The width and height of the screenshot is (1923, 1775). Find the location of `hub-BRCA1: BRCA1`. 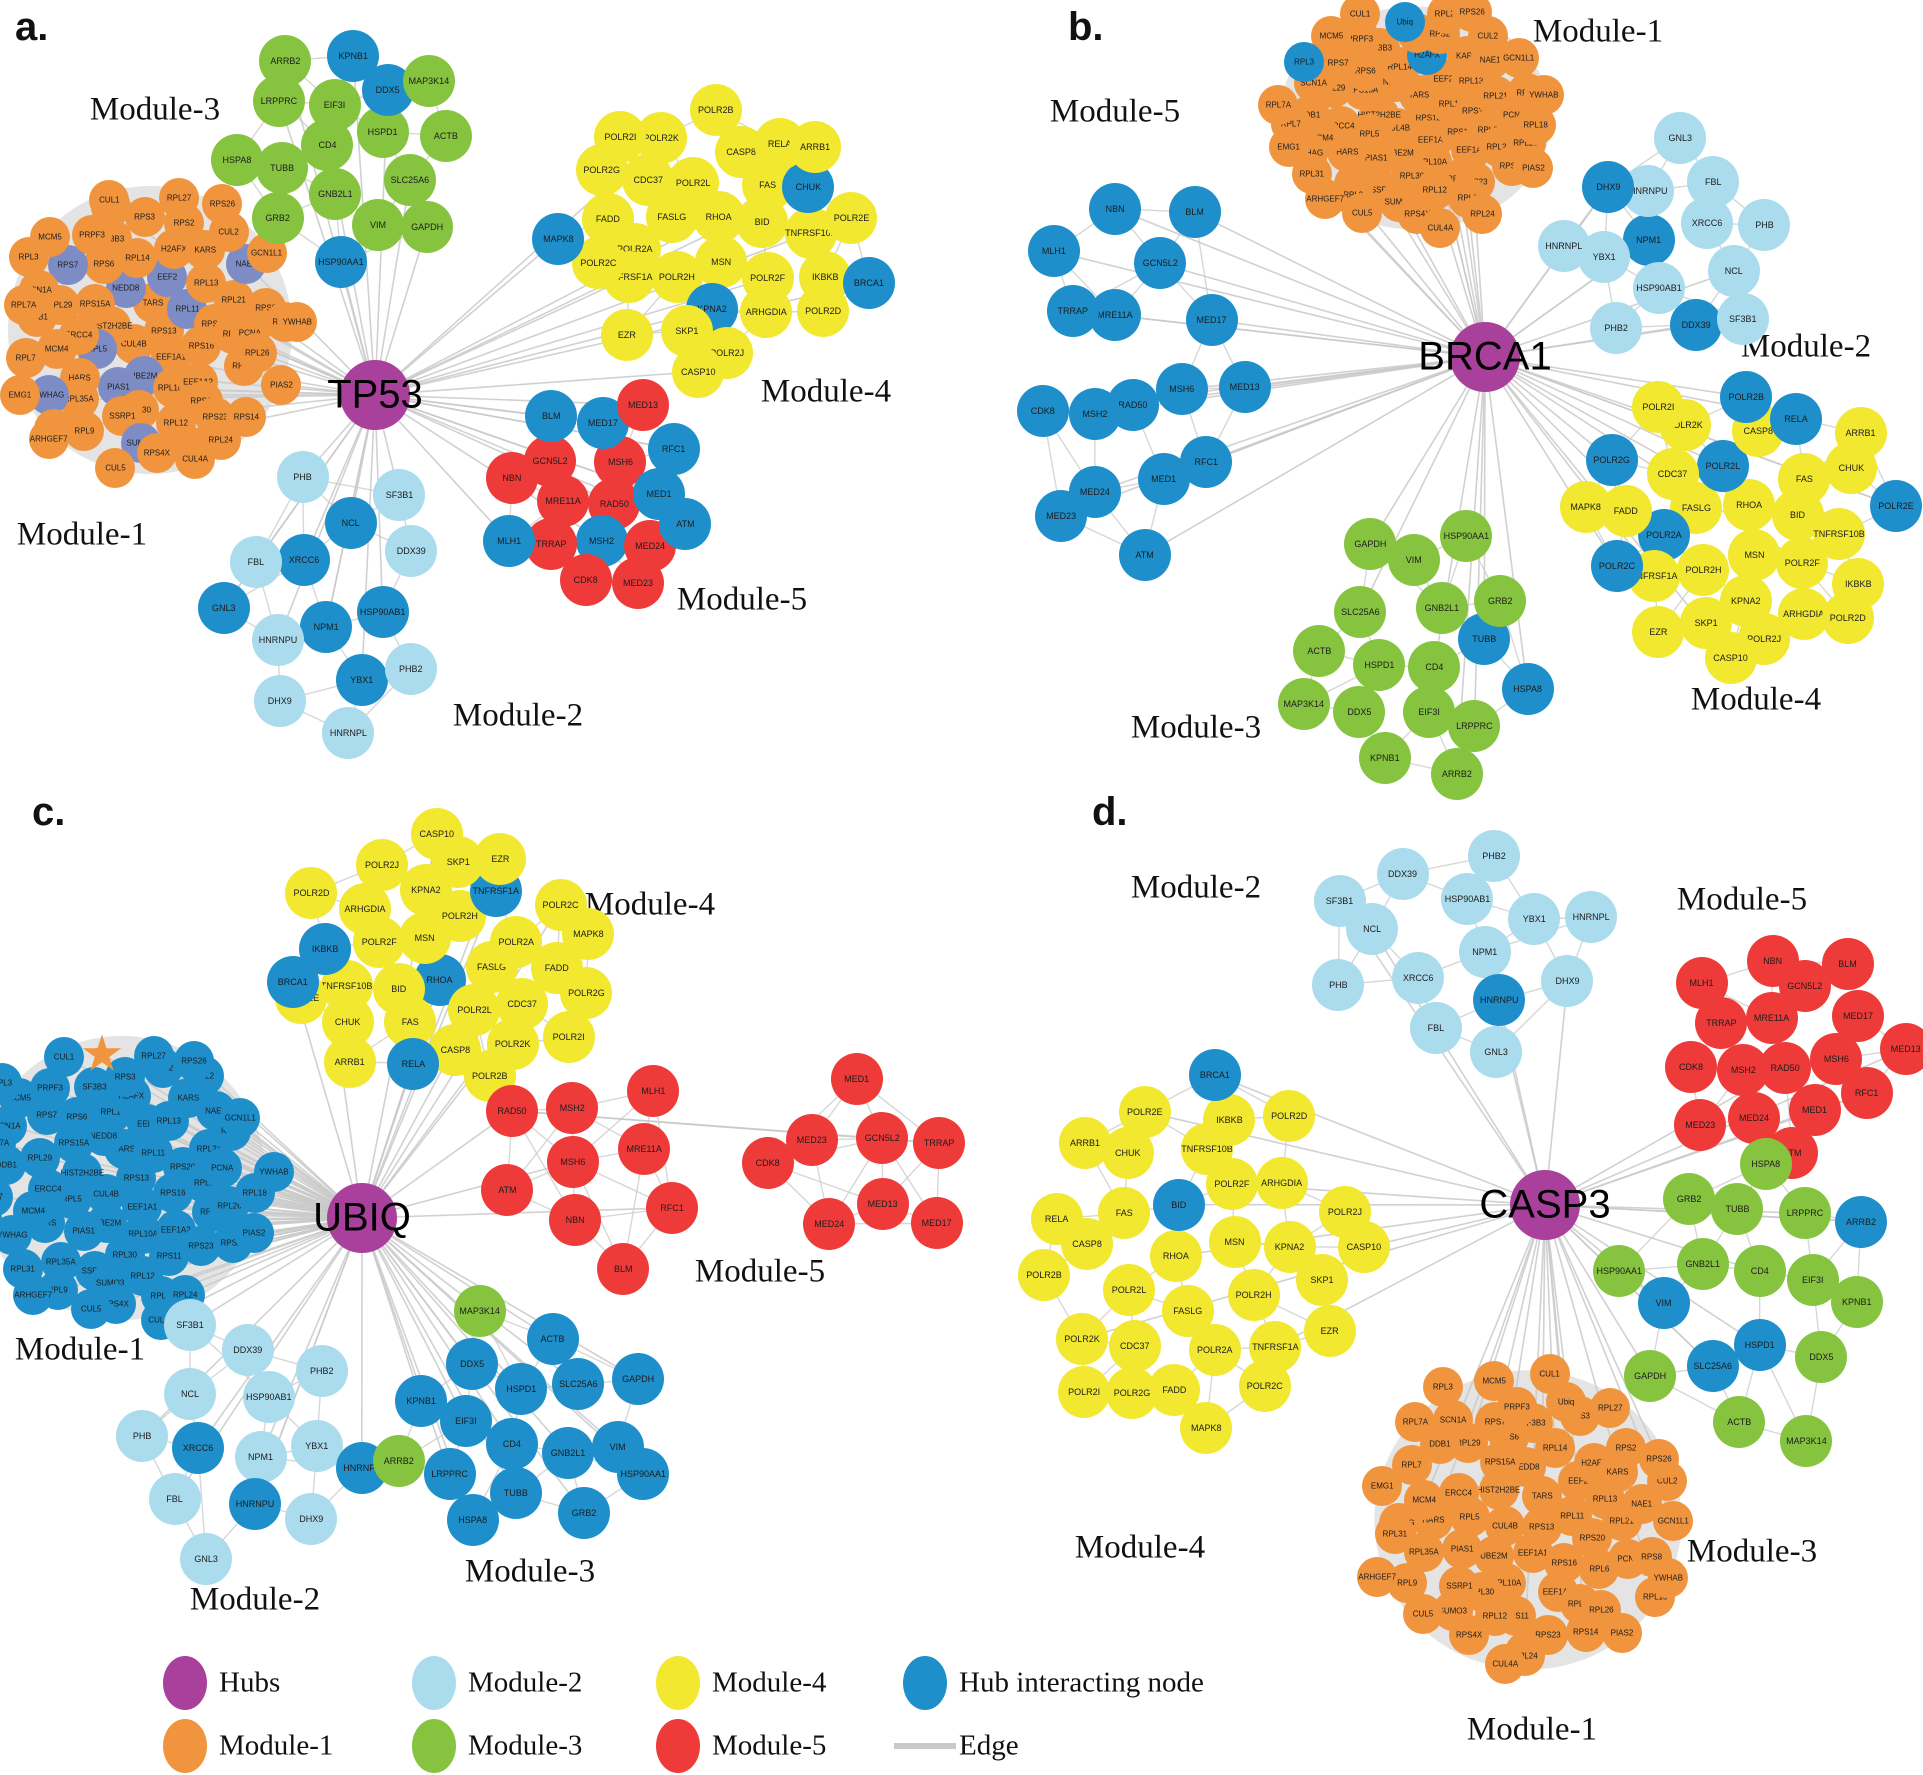

hub-BRCA1: BRCA1 is located at coordinates (1485, 357).